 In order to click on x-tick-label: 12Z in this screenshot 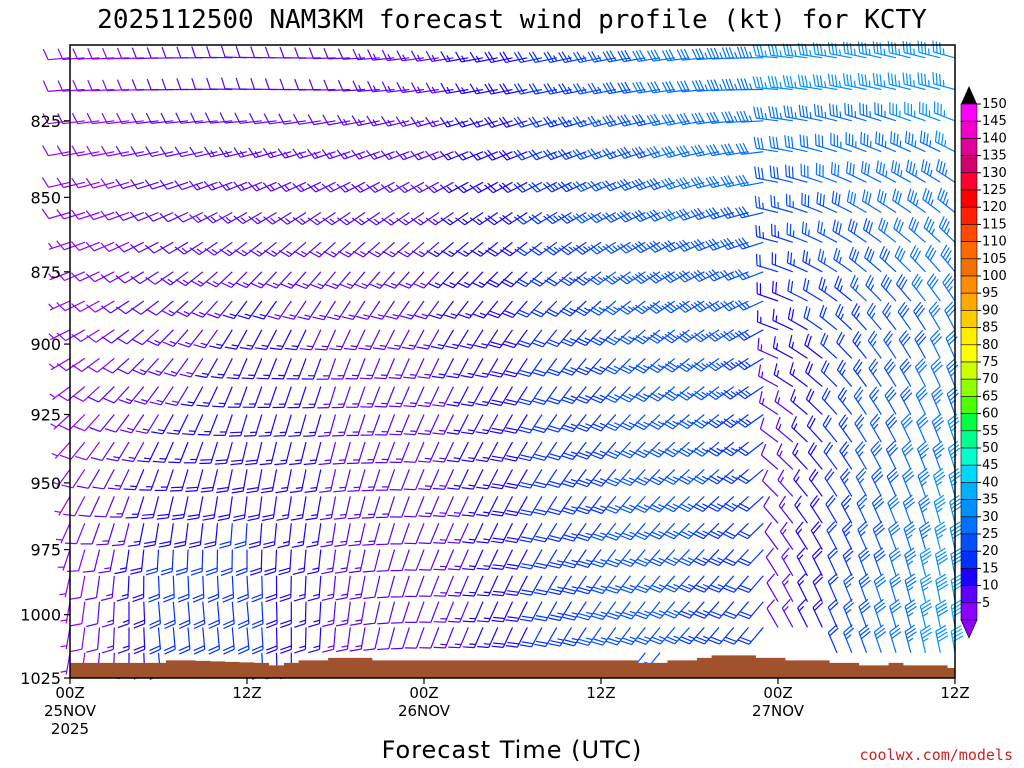, I will do `click(954, 693)`.